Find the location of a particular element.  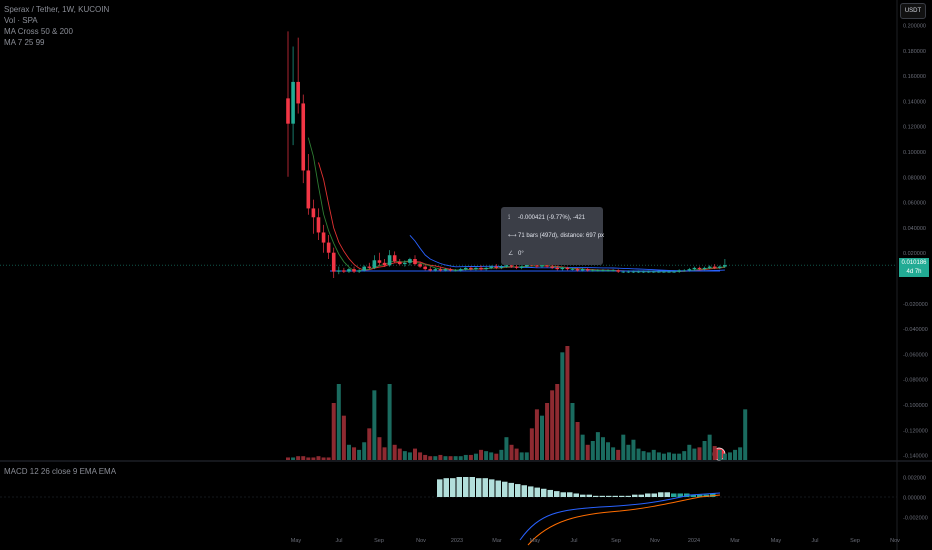

price-tick-label: -0.020000 is located at coordinates (915, 305).